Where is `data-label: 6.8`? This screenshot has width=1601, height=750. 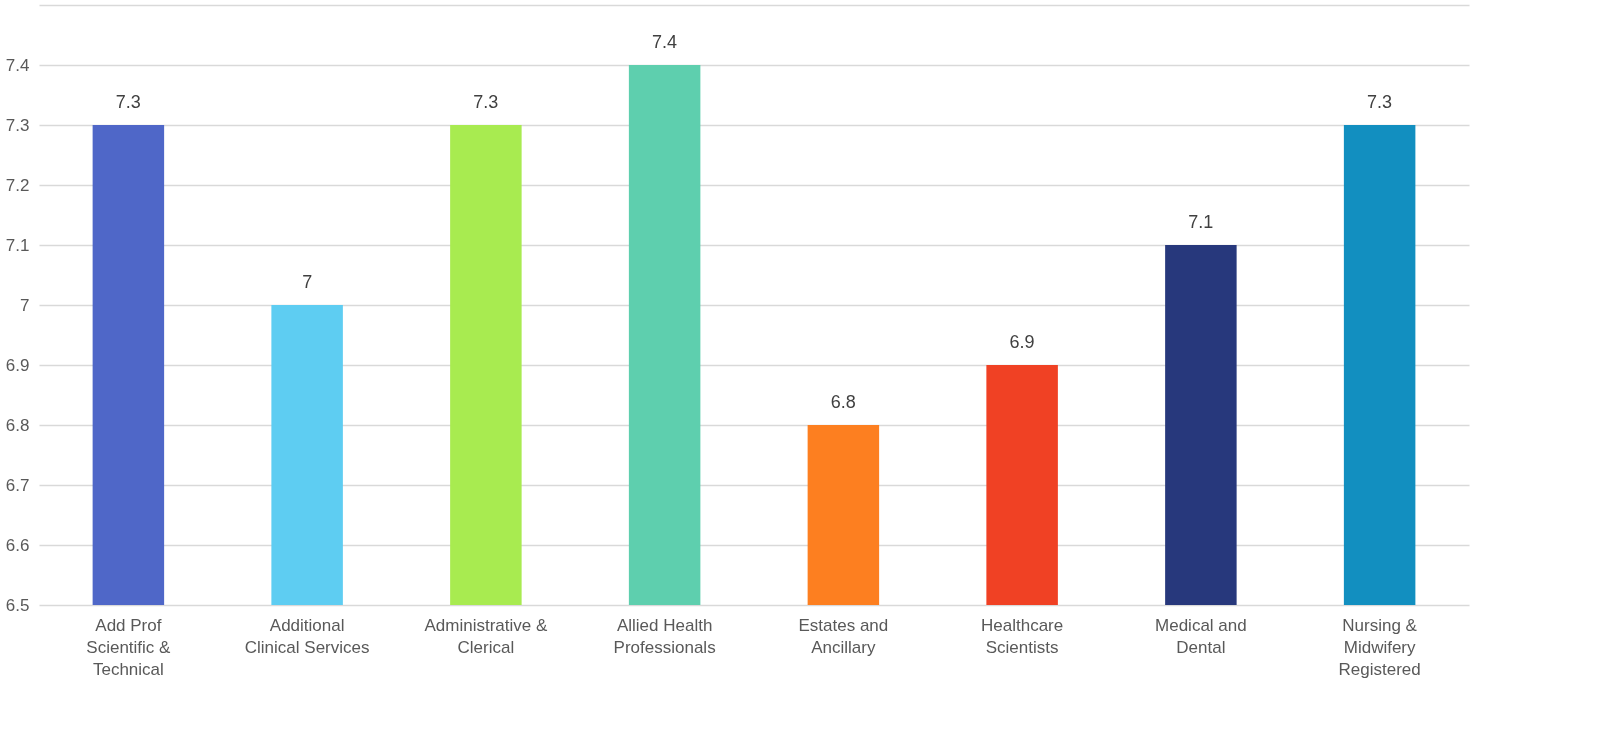
data-label: 6.8 is located at coordinates (843, 402).